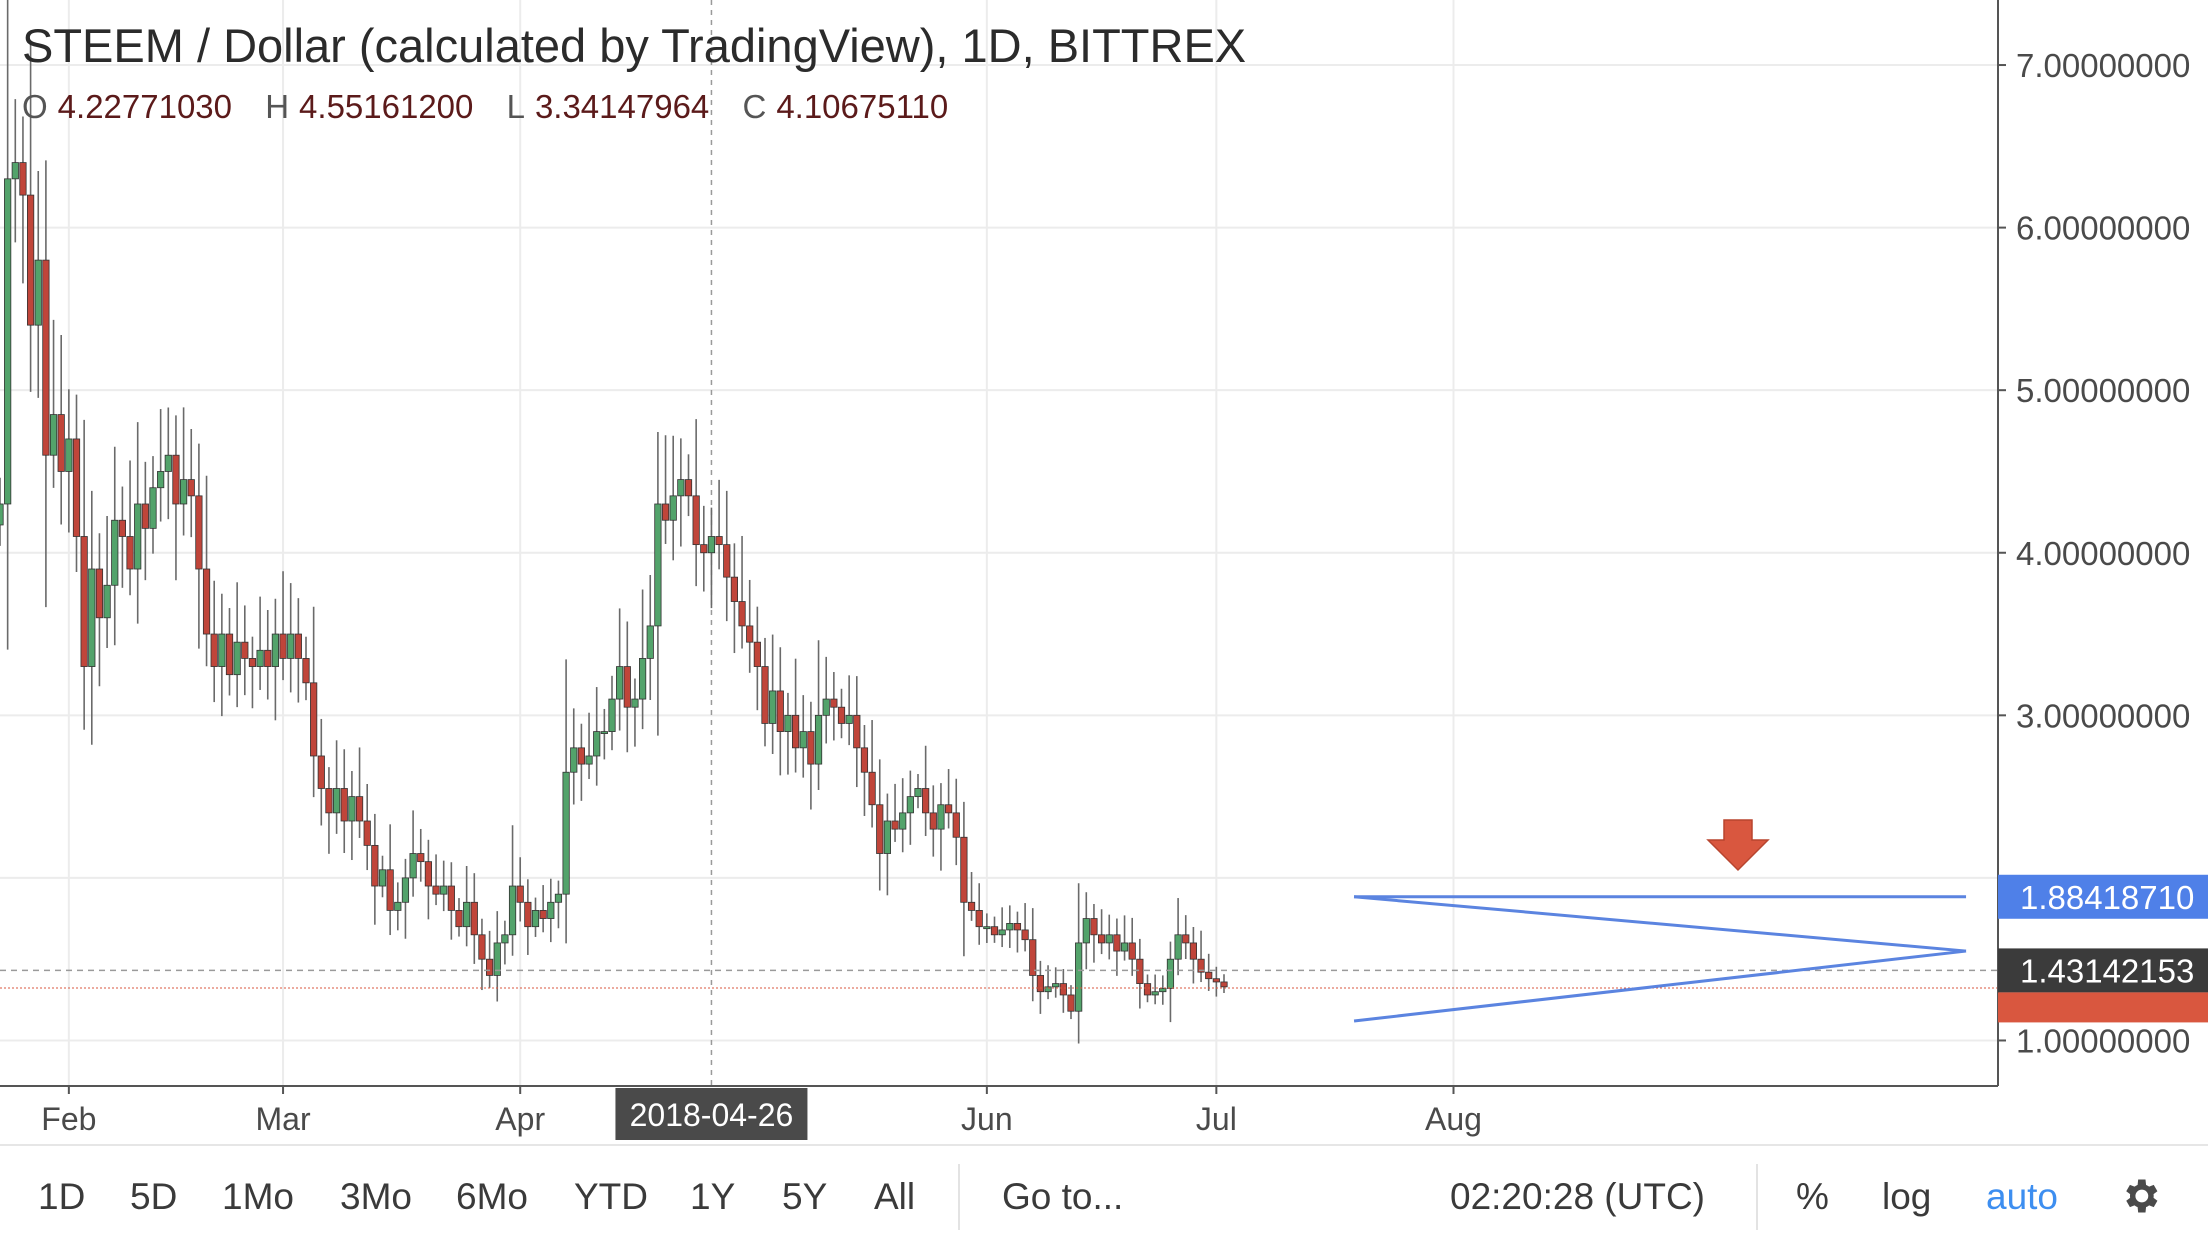 Image resolution: width=2208 pixels, height=1244 pixels. I want to click on range-all-button: All, so click(894, 1197).